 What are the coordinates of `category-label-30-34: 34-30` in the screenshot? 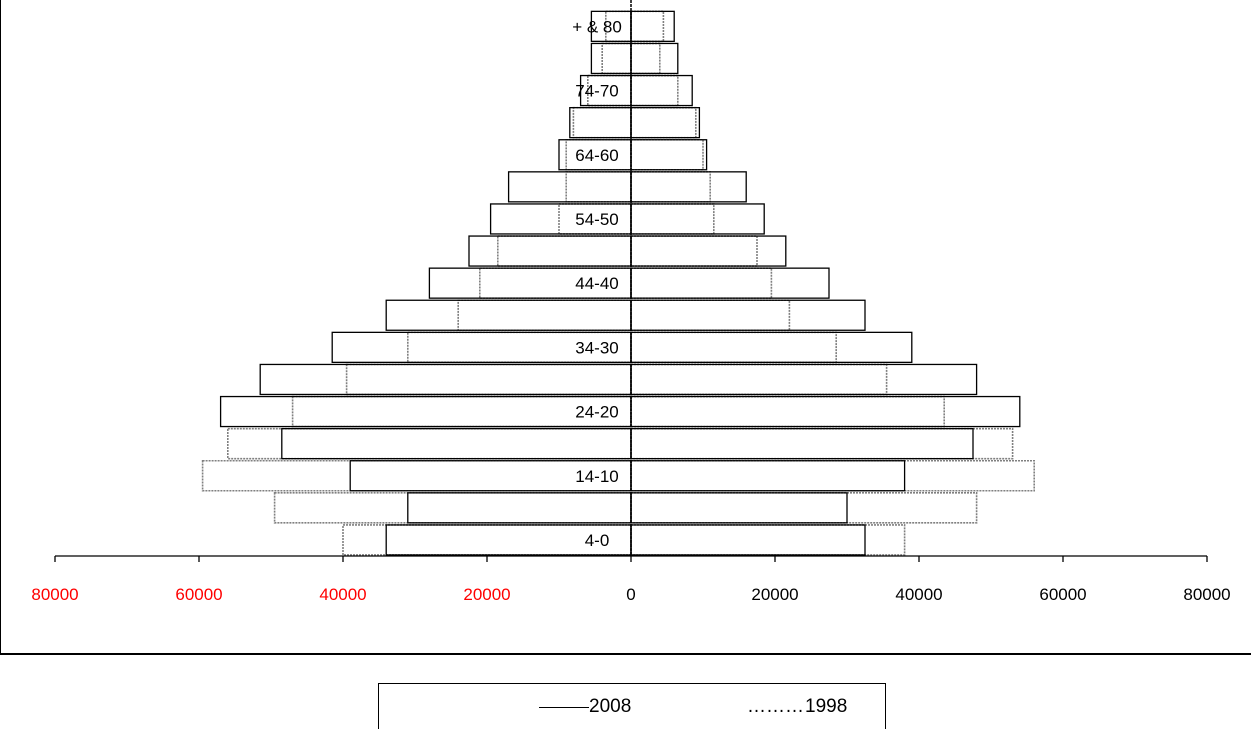 It's located at (596, 347).